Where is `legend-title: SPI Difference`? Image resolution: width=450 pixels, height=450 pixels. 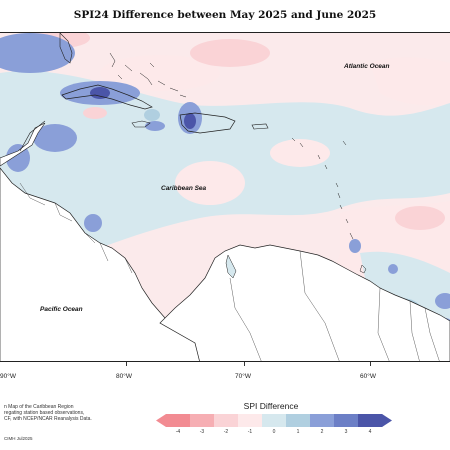
legend-title: SPI Difference is located at coordinates (271, 406).